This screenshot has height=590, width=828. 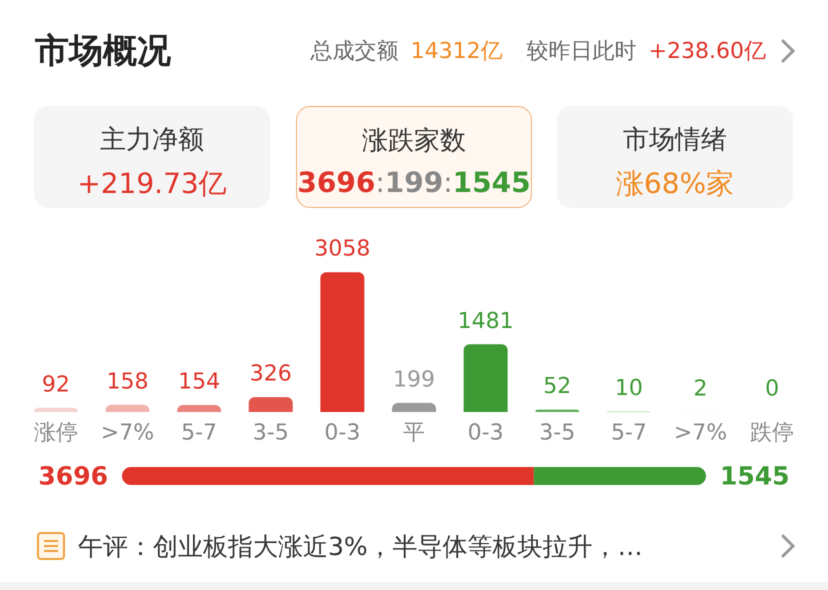 What do you see at coordinates (152, 140) in the screenshot?
I see `text: 主力净额` at bounding box center [152, 140].